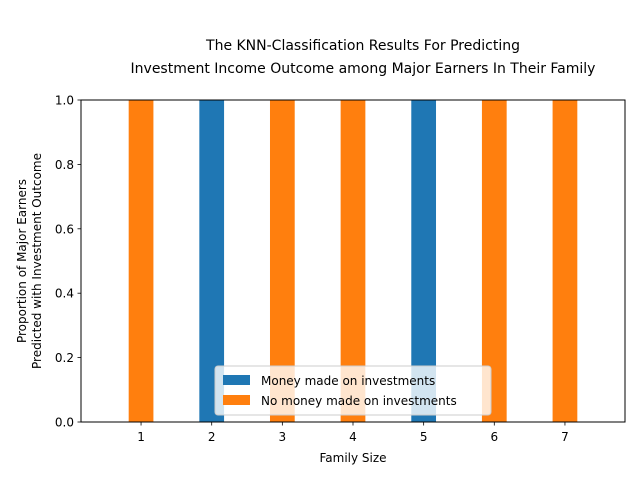 Image resolution: width=640 pixels, height=480 pixels. What do you see at coordinates (64, 101) in the screenshot?
I see `y-tick-label: 1.0` at bounding box center [64, 101].